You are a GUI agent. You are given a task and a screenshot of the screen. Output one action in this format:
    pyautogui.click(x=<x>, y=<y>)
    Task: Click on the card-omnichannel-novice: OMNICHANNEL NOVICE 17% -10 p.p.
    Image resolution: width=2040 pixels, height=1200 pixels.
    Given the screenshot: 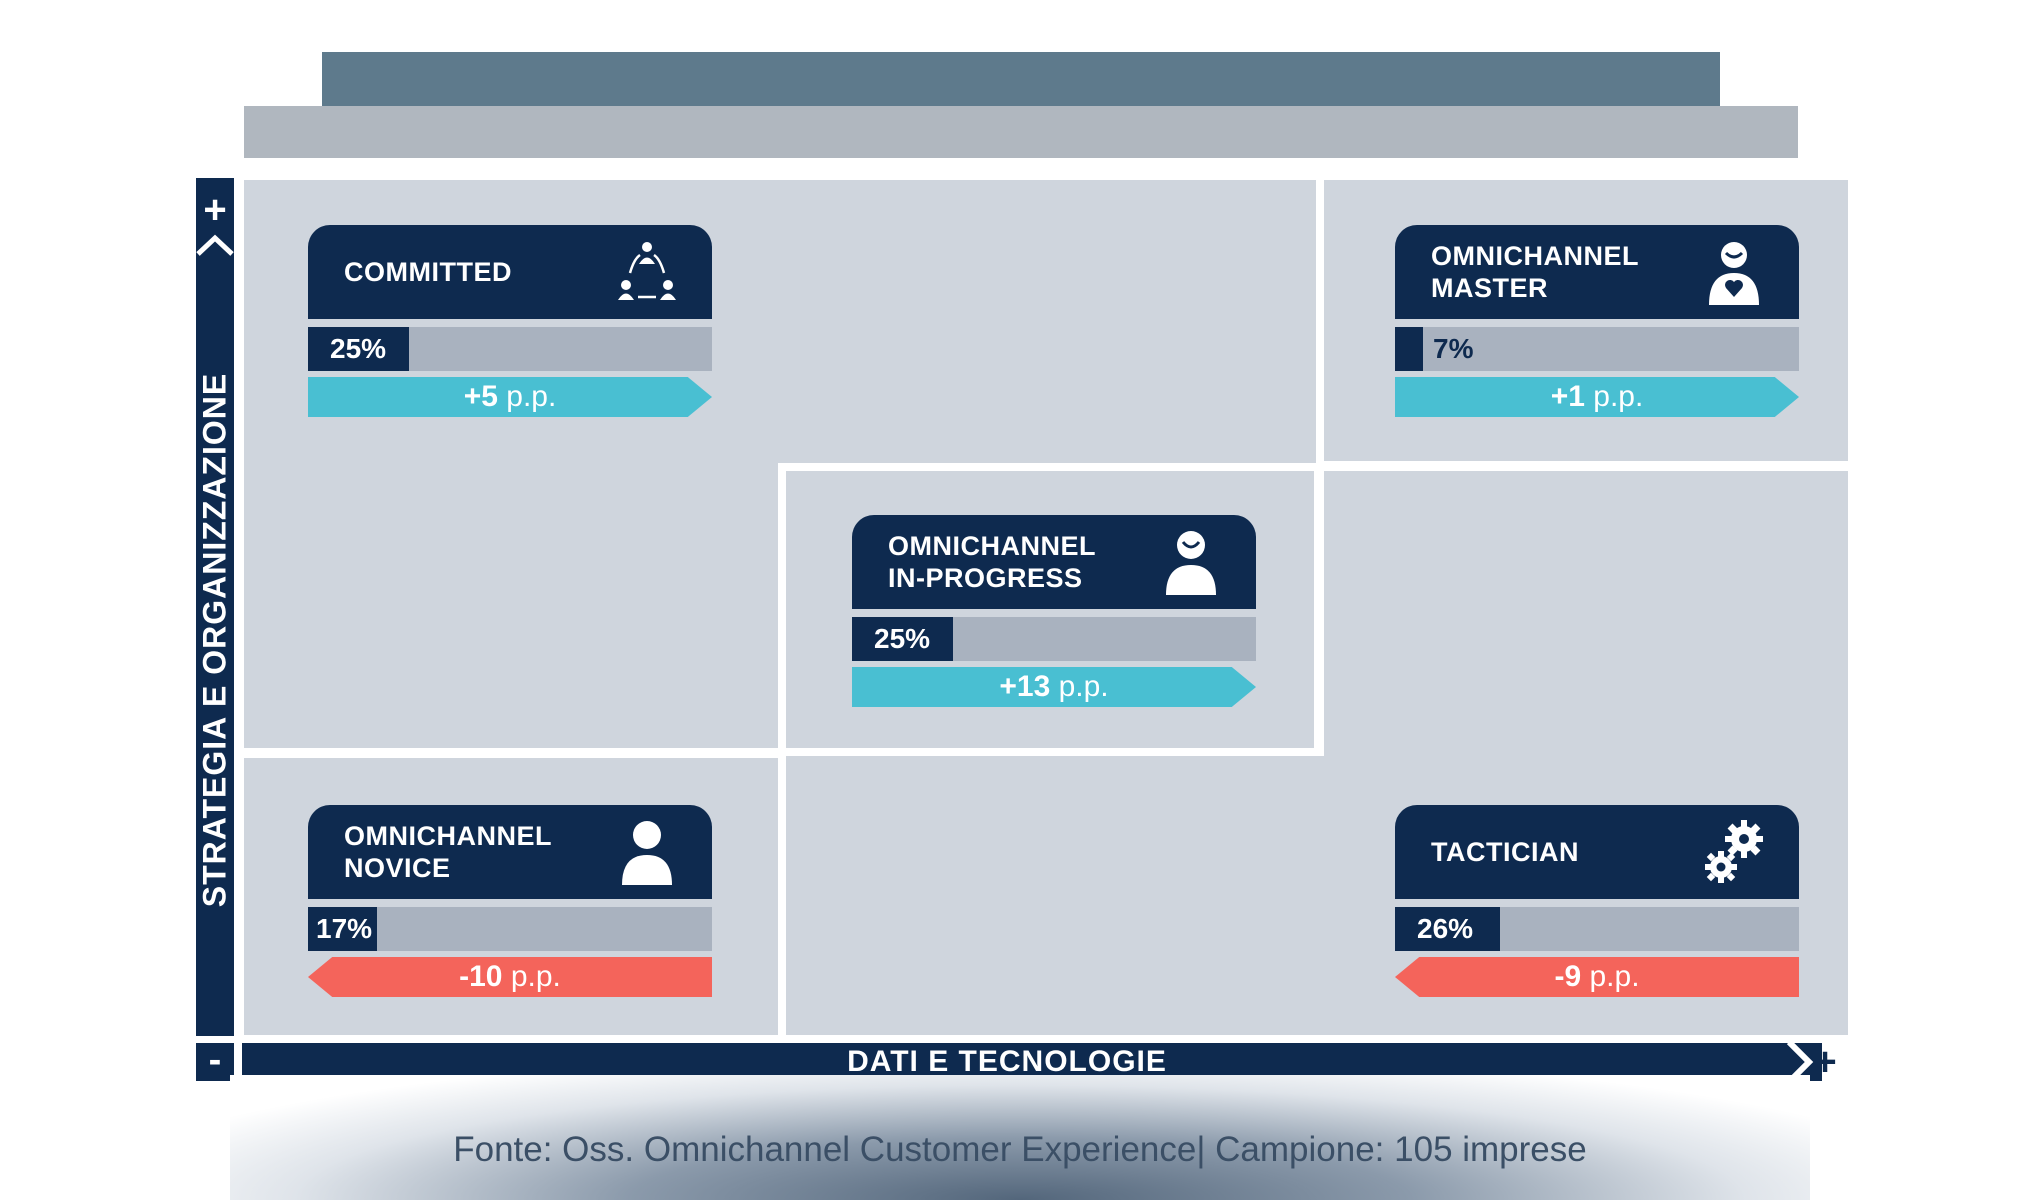 What is the action you would take?
    pyautogui.click(x=510, y=901)
    